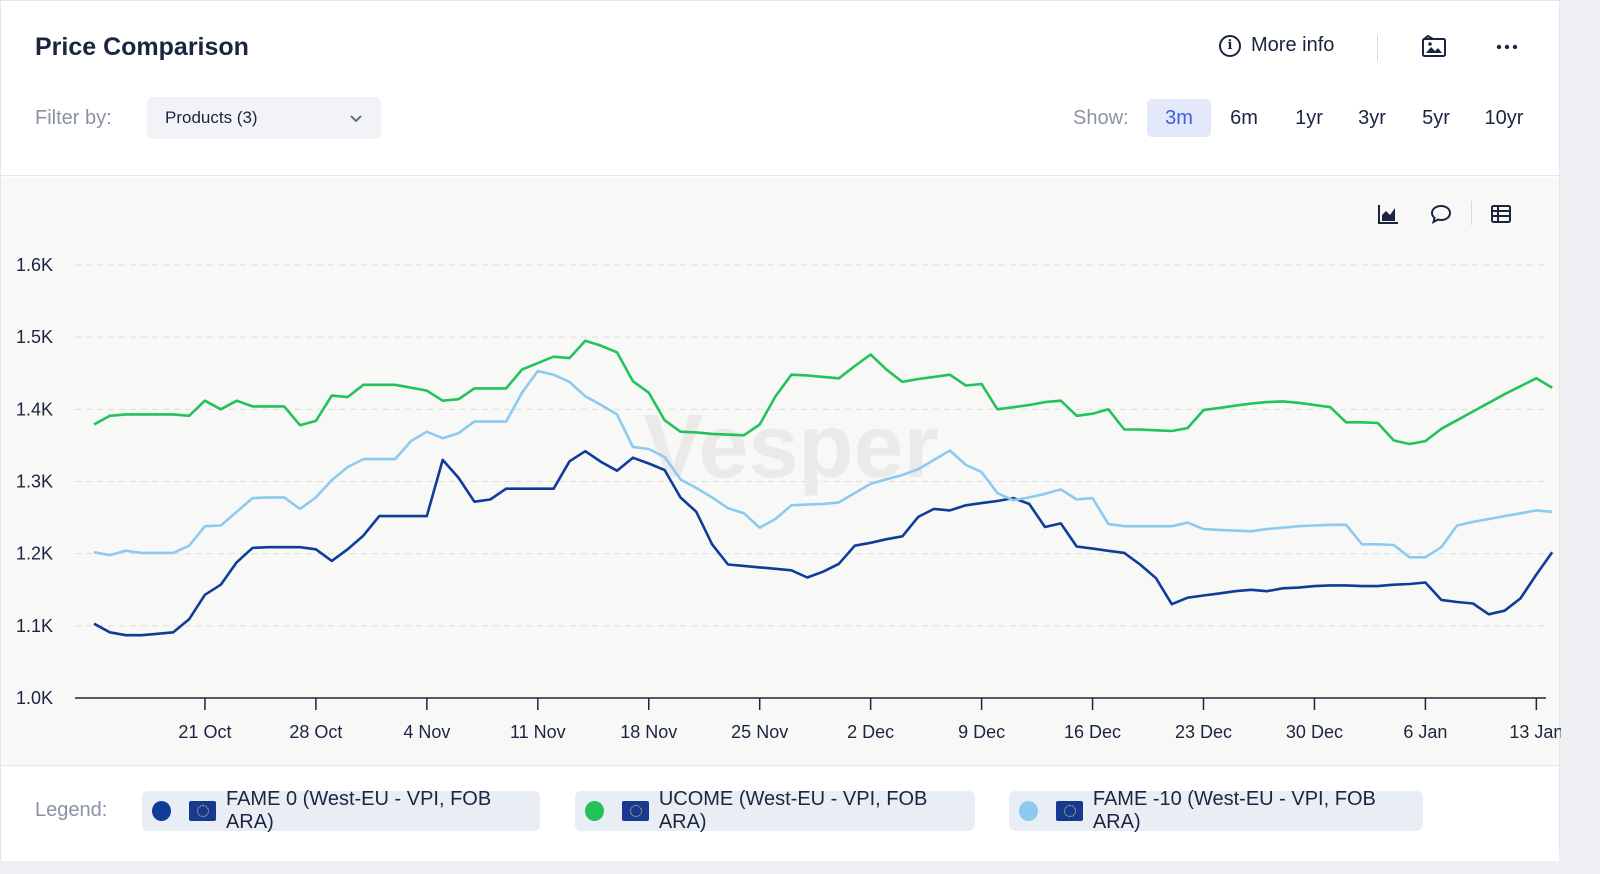  I want to click on x-tick-label: 16 Dec, so click(1092, 732).